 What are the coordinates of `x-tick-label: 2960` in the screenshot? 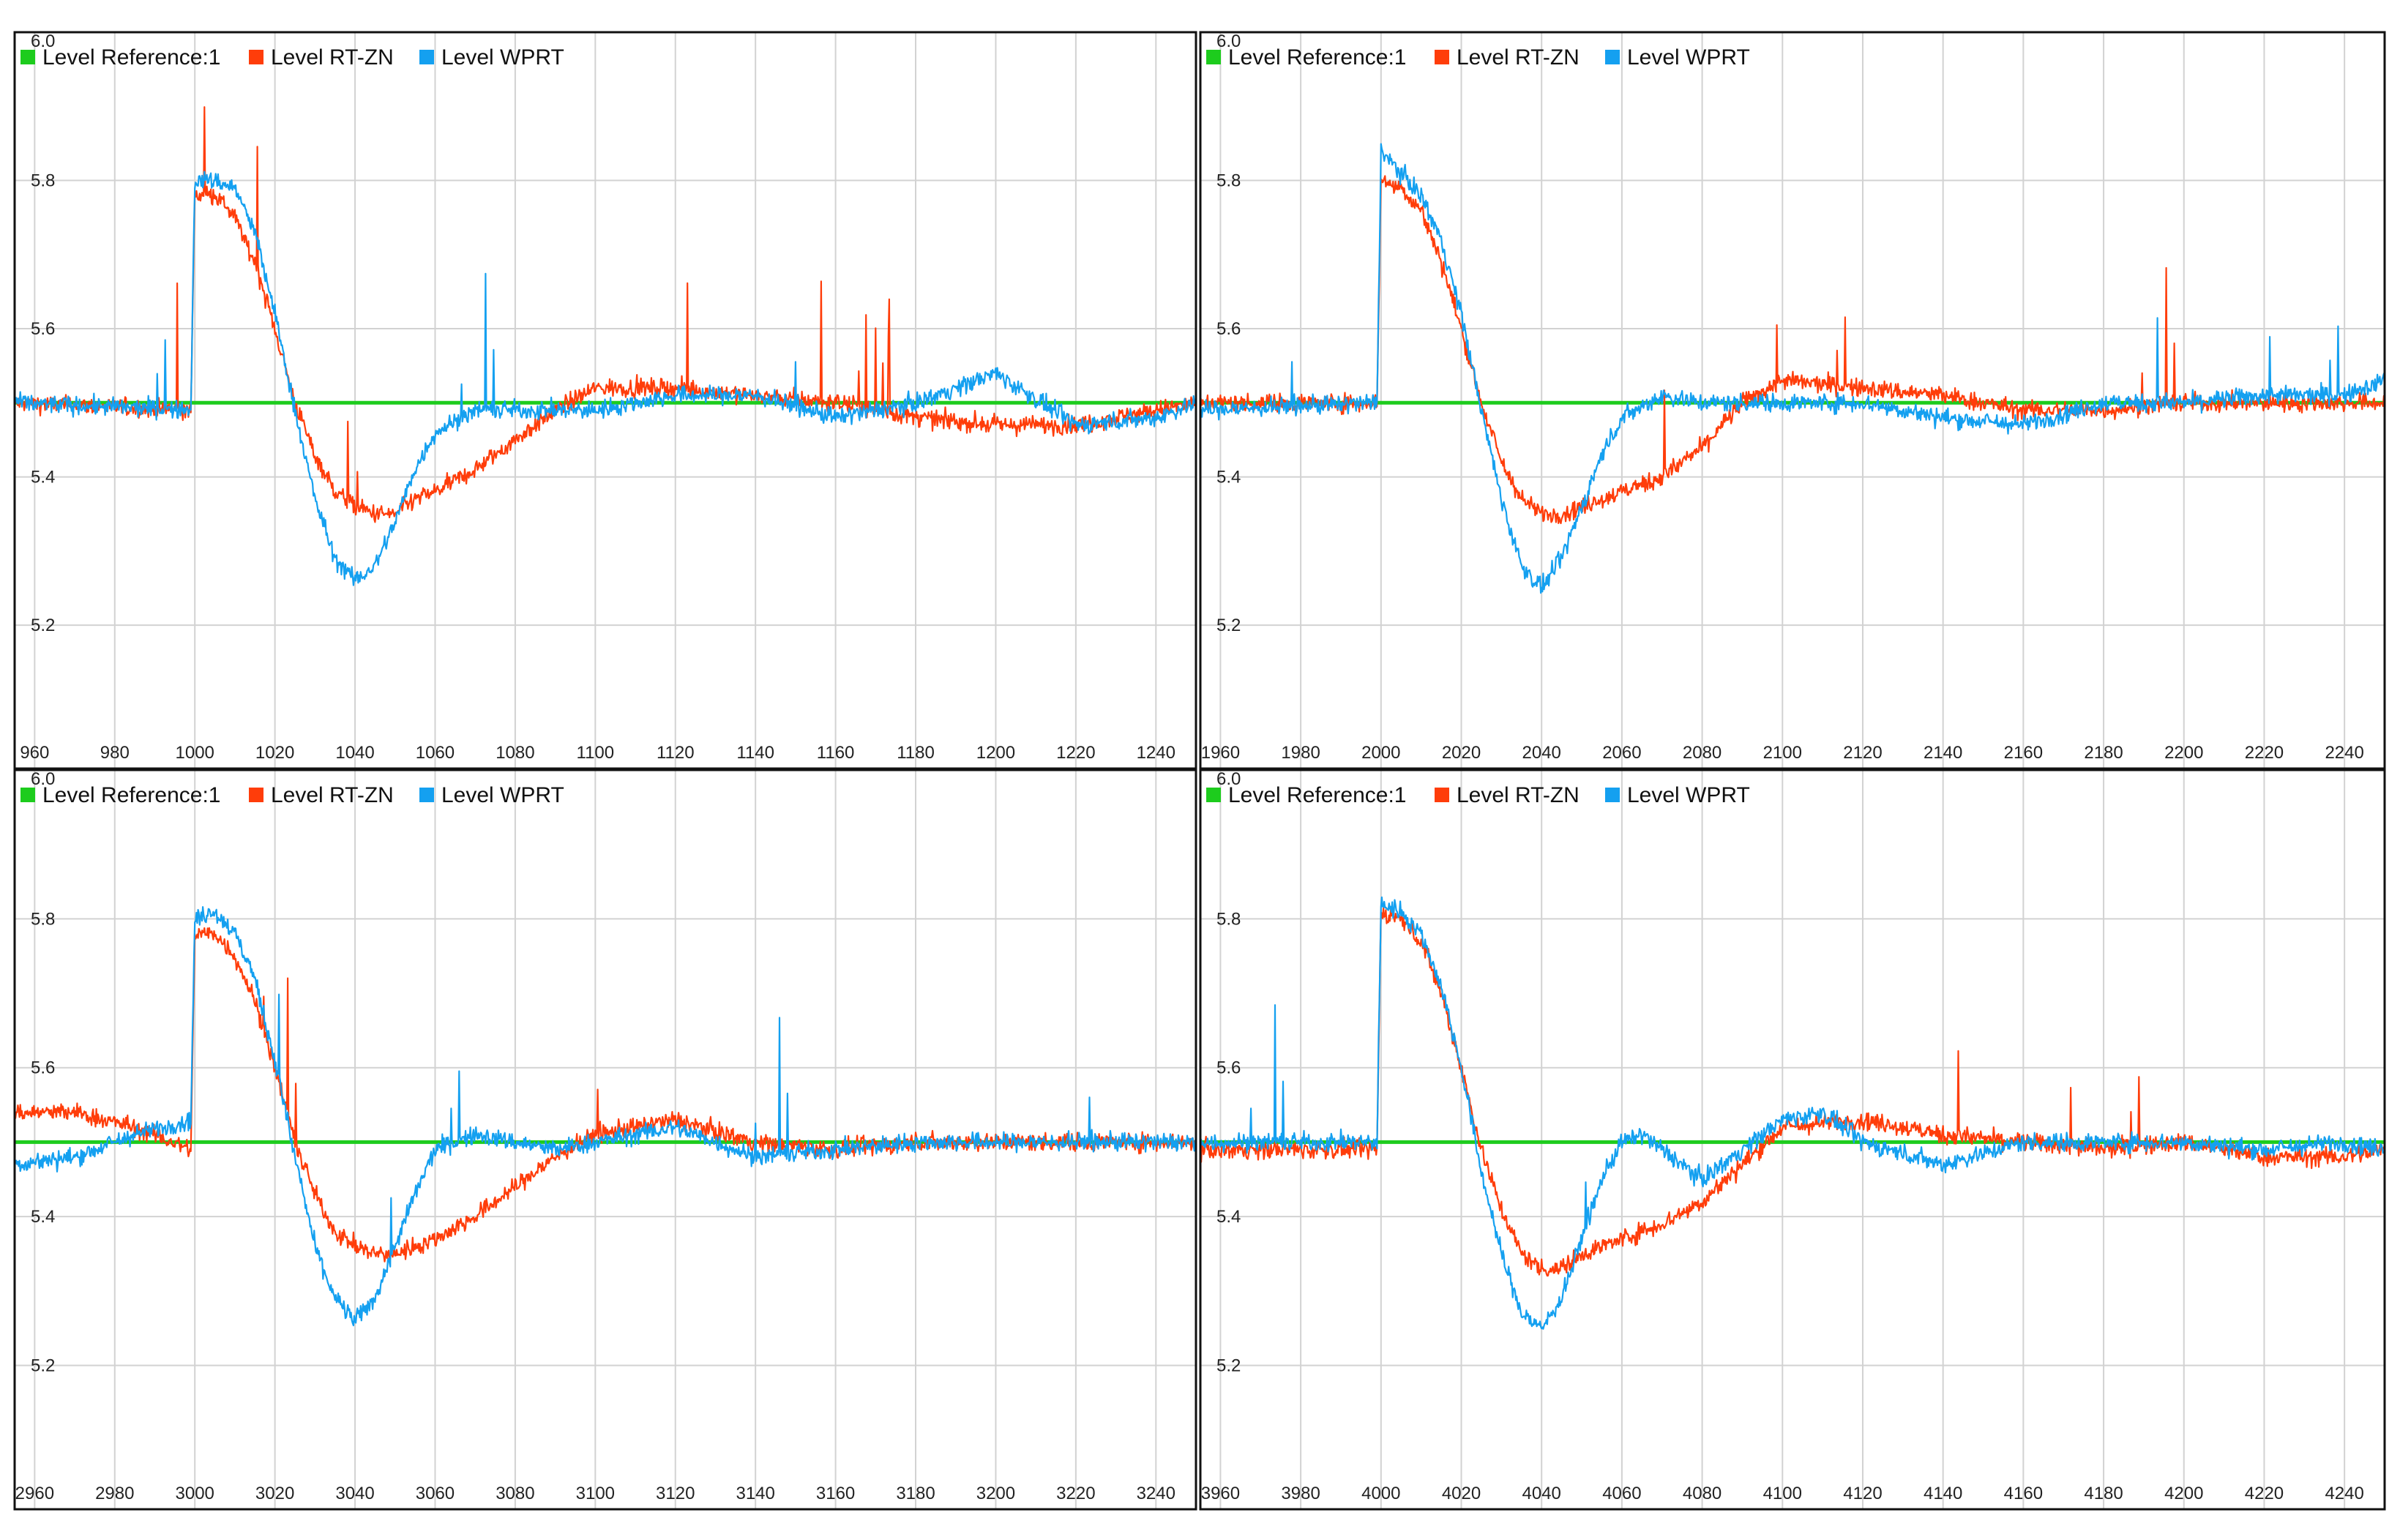 It's located at (34, 1493).